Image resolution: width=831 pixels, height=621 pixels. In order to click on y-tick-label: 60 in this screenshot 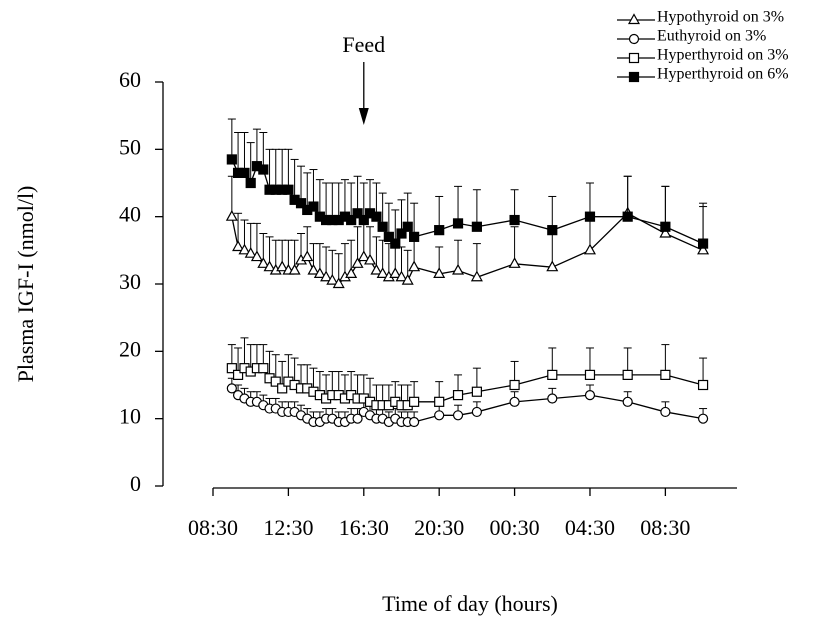, I will do `click(130, 79)`.